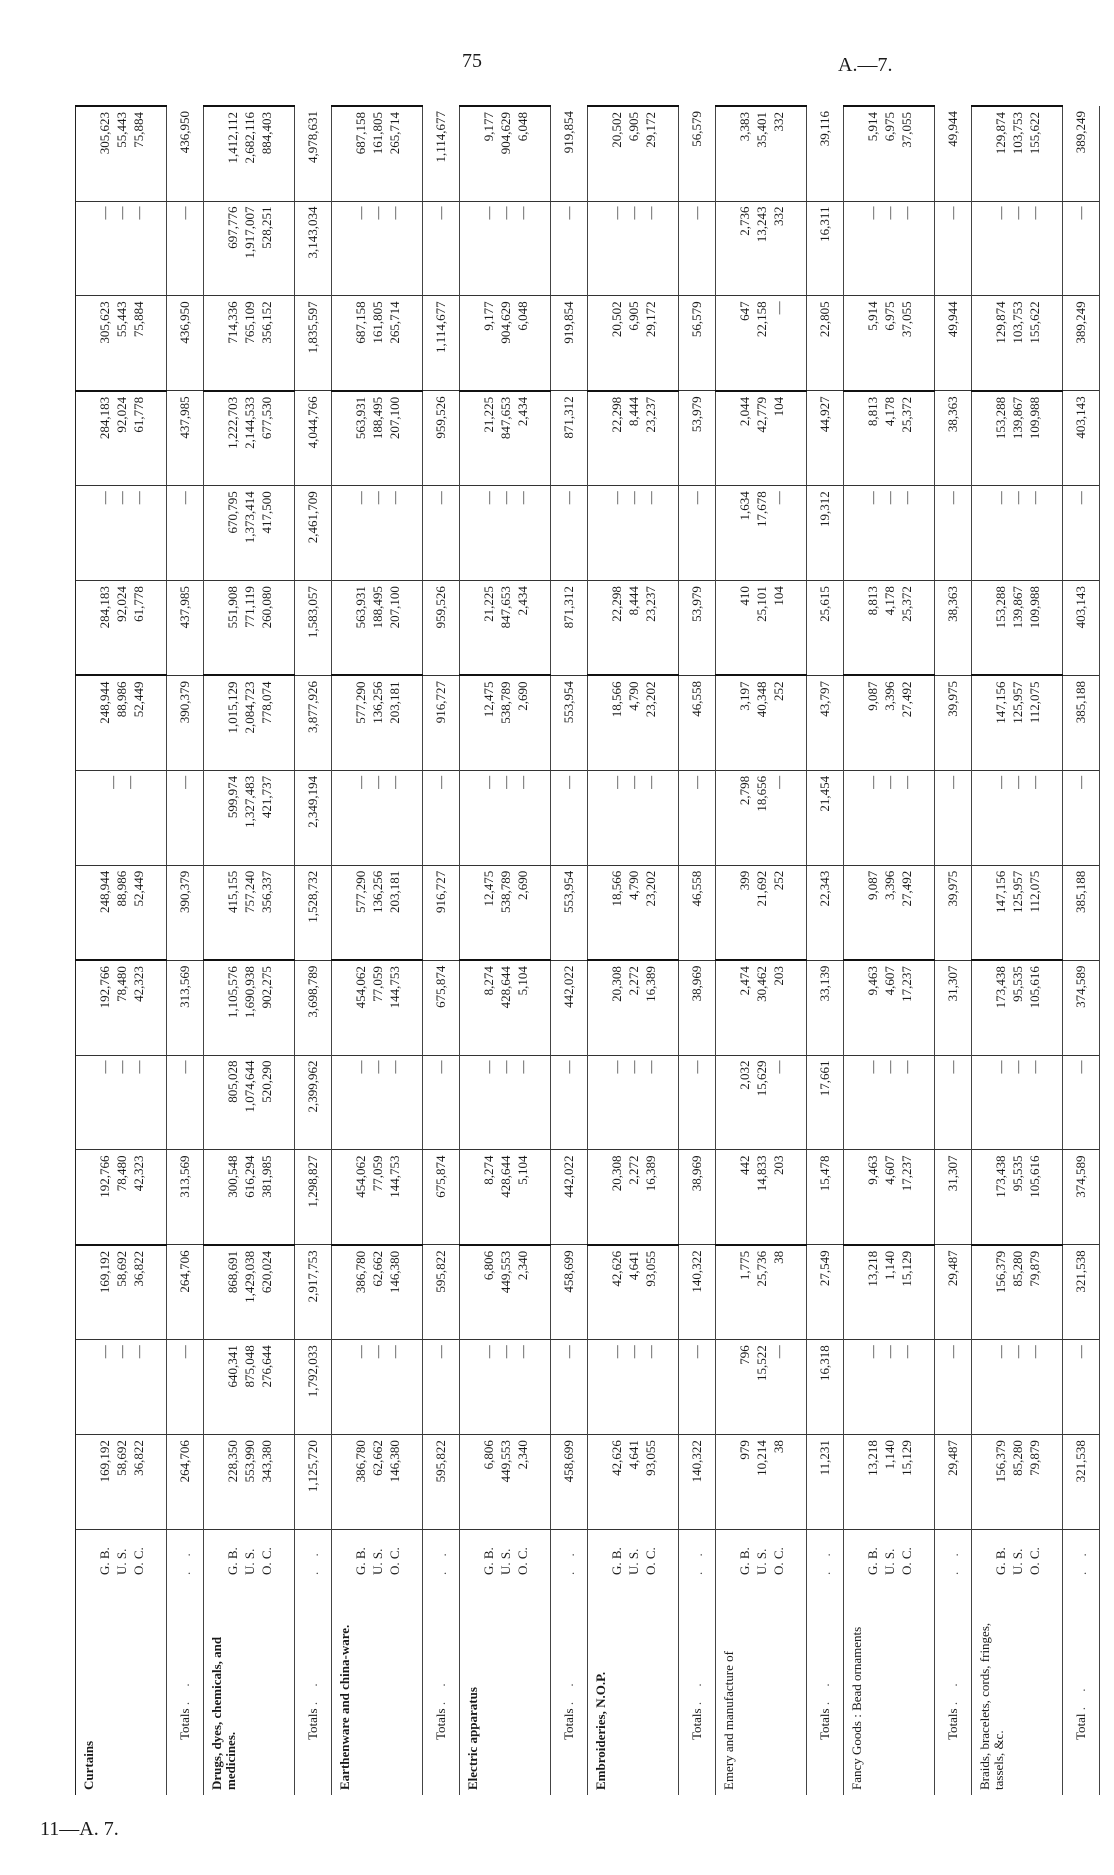 This screenshot has width=1114, height=1875. Describe the element at coordinates (633, 1687) in the screenshot. I see `item-label: Embroideries, N.O.P.` at that location.